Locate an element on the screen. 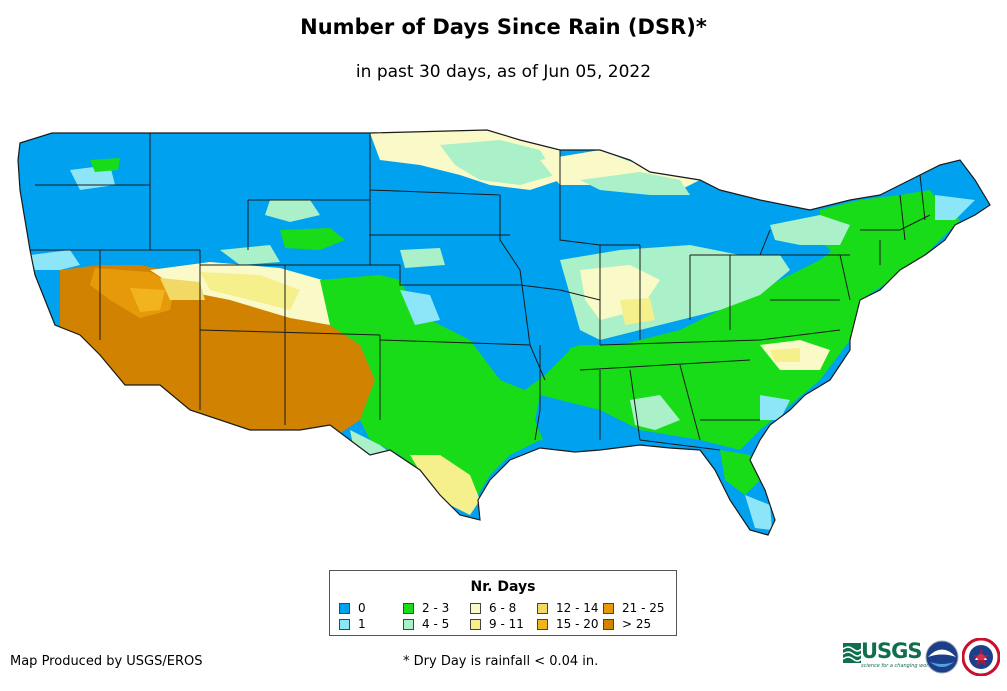 This screenshot has width=1007, height=691. map-title: Number of Days Since Rain (DSR)* is located at coordinates (503, 27).